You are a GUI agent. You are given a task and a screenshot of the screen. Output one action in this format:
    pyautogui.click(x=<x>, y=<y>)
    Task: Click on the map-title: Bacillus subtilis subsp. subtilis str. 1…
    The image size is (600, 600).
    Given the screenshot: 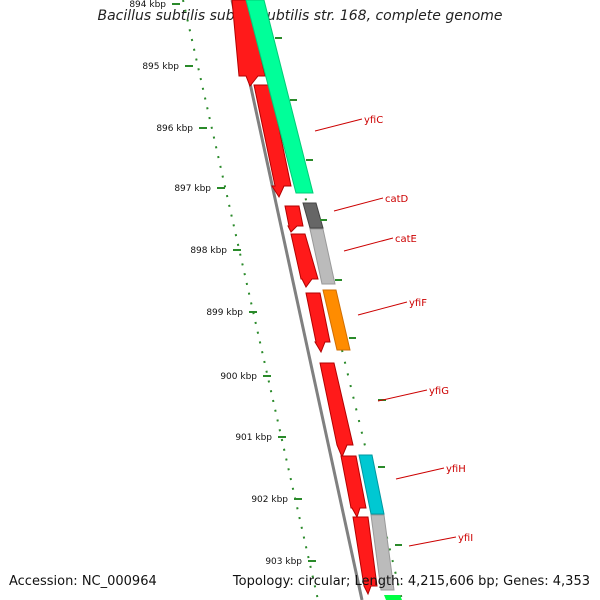 What is the action you would take?
    pyautogui.click(x=300, y=16)
    